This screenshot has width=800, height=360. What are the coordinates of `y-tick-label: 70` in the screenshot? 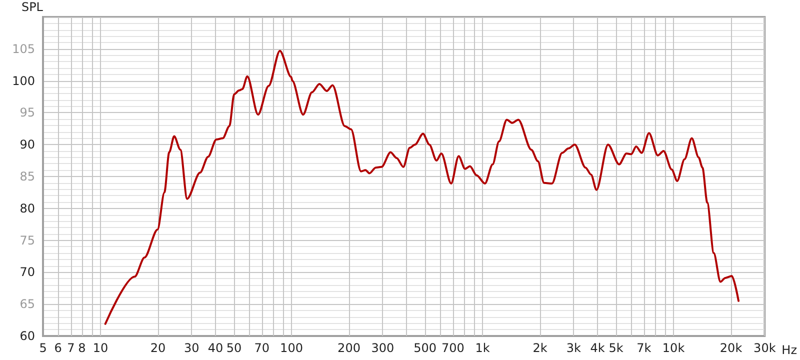 It's located at (27, 272).